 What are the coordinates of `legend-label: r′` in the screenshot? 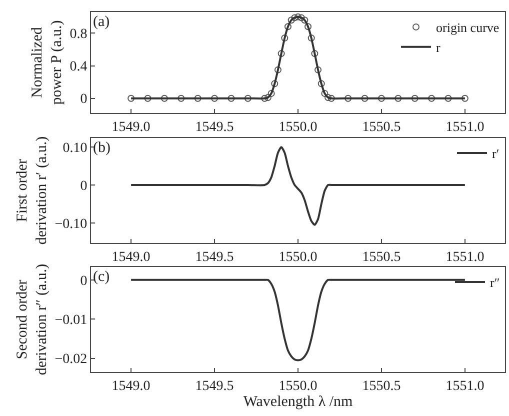 It's located at (496, 154).